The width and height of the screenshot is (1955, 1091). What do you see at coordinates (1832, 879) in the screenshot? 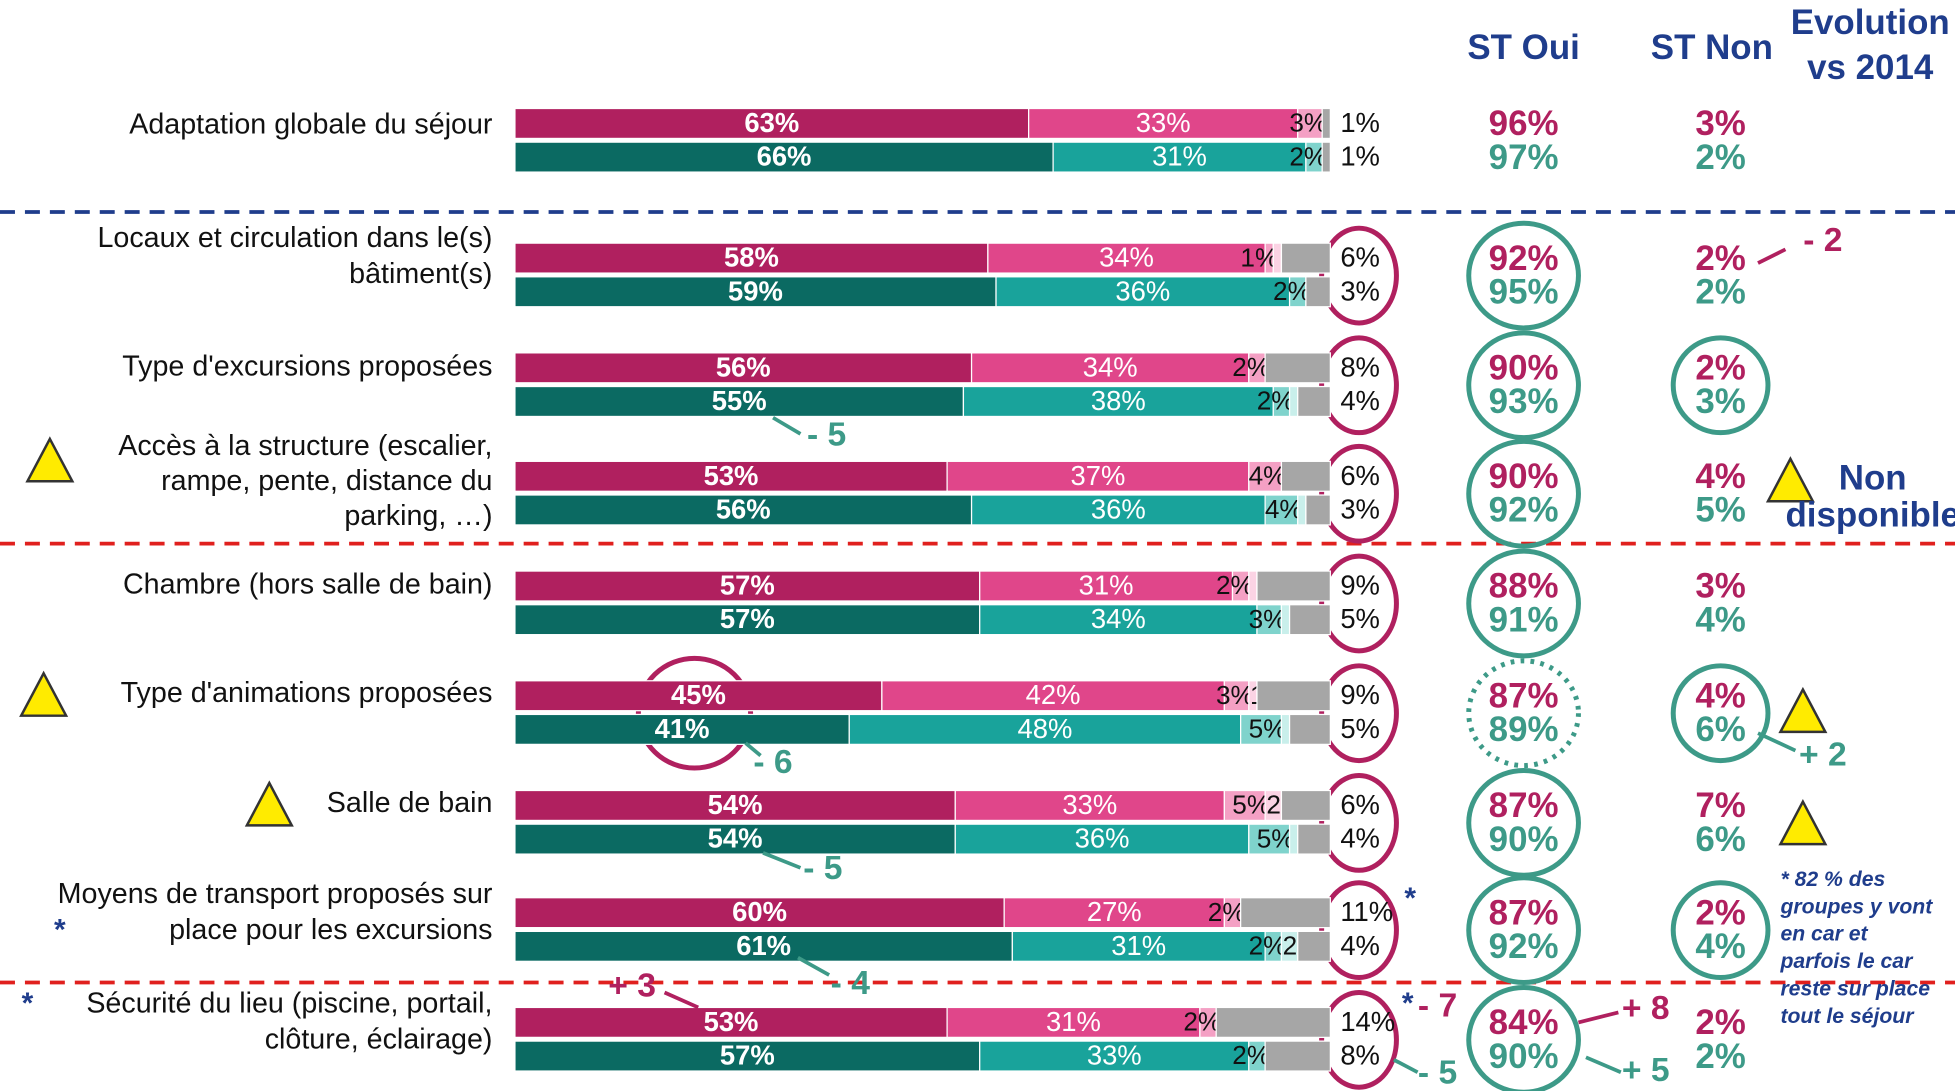
I see `note: * 82 % des` at bounding box center [1832, 879].